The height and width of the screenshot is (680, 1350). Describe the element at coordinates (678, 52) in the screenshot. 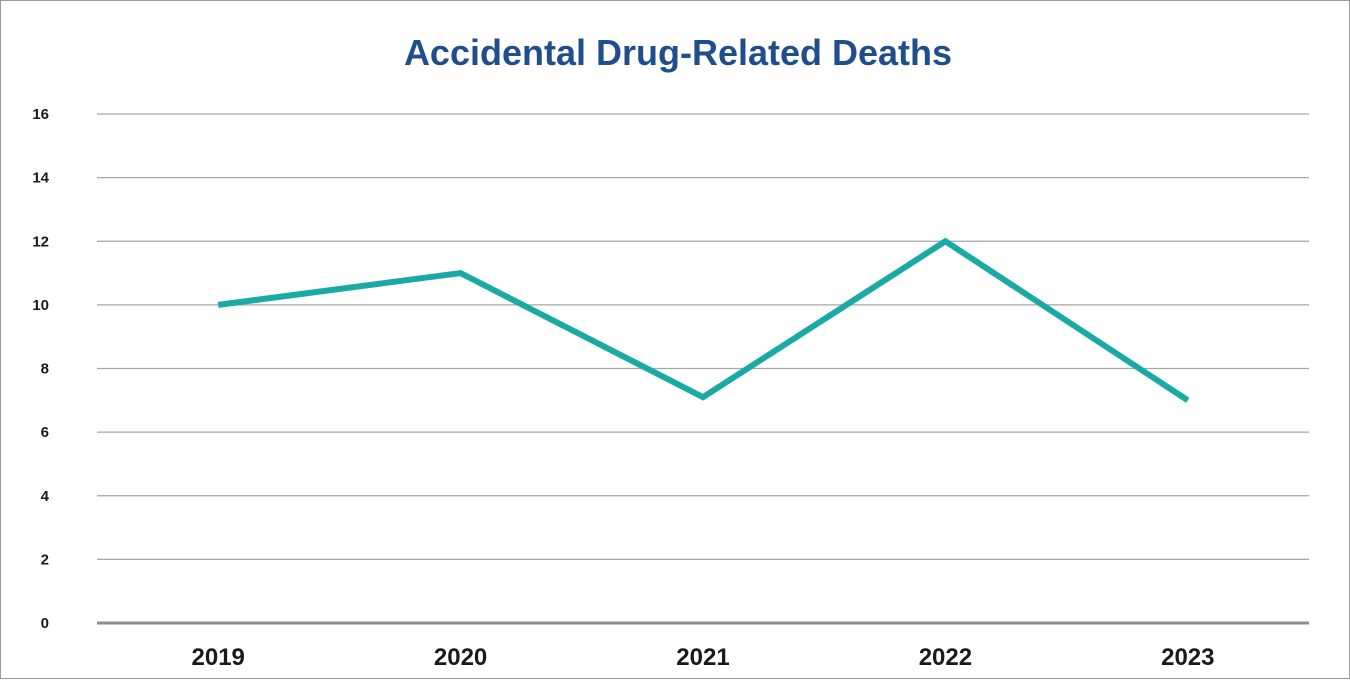

I see `chart-title: Accidental Drug-Related Deaths` at that location.